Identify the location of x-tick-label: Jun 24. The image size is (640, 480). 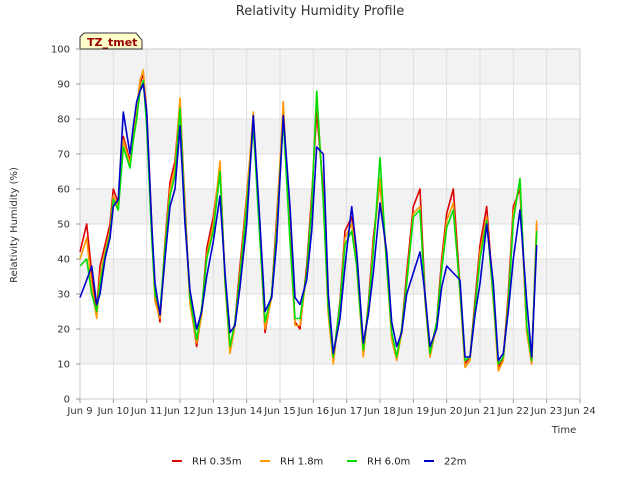
(579, 411).